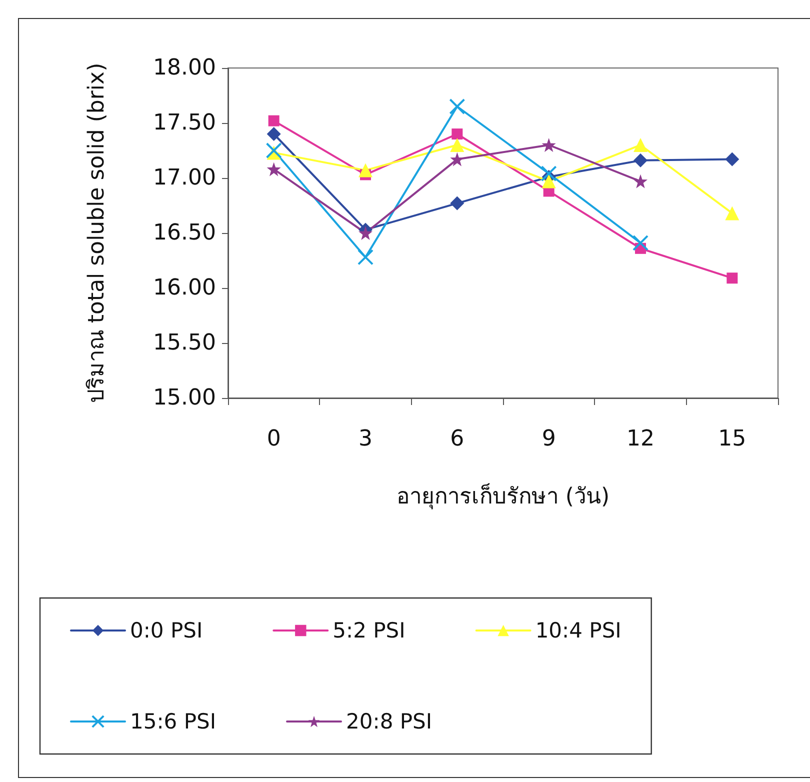 The image size is (810, 782). I want to click on x-tick-label: 3, so click(365, 439).